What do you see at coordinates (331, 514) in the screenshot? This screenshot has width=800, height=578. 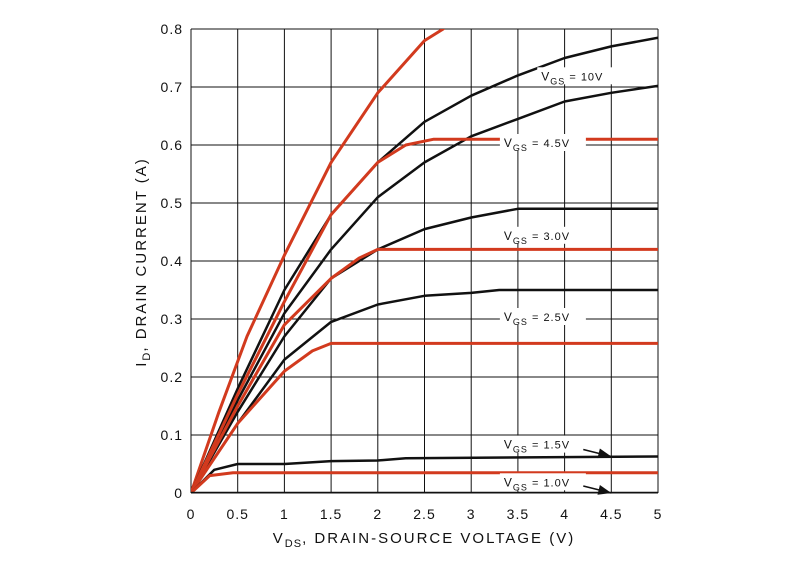 I see `x-tick-label: 1.5` at bounding box center [331, 514].